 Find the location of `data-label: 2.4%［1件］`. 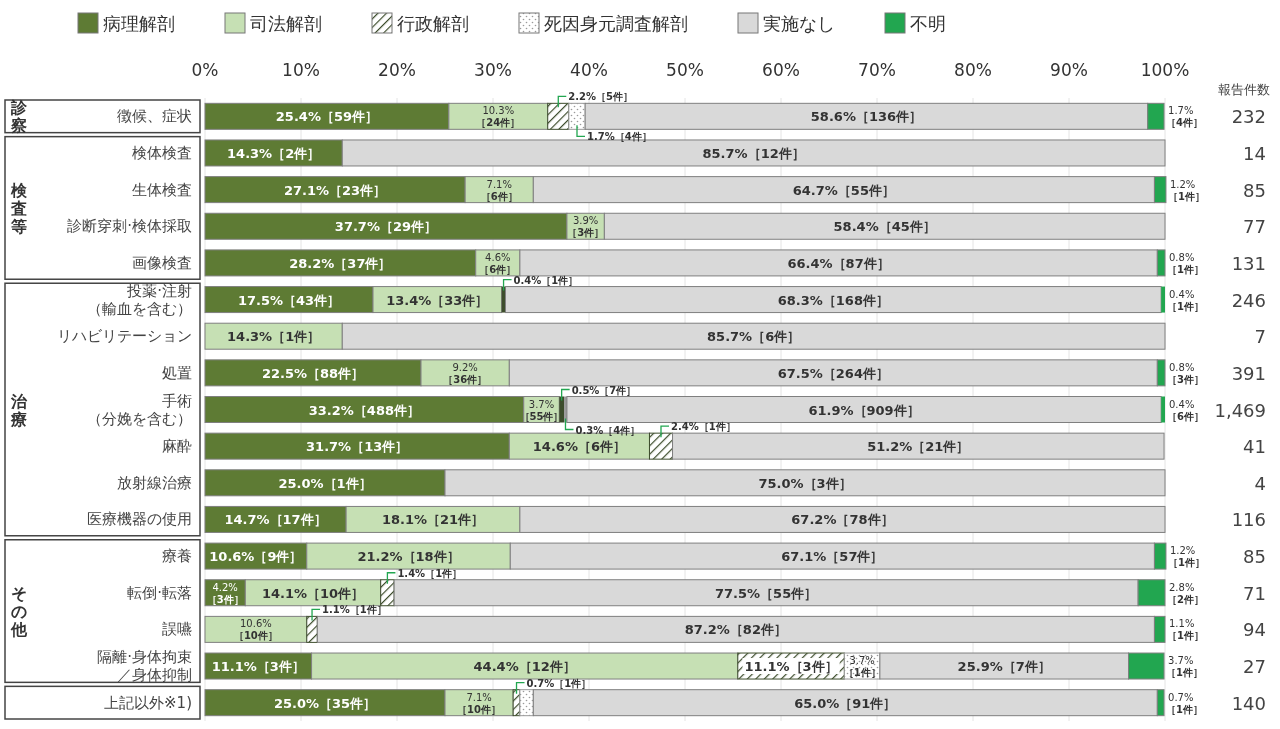

data-label: 2.4%［1件］ is located at coordinates (703, 427).